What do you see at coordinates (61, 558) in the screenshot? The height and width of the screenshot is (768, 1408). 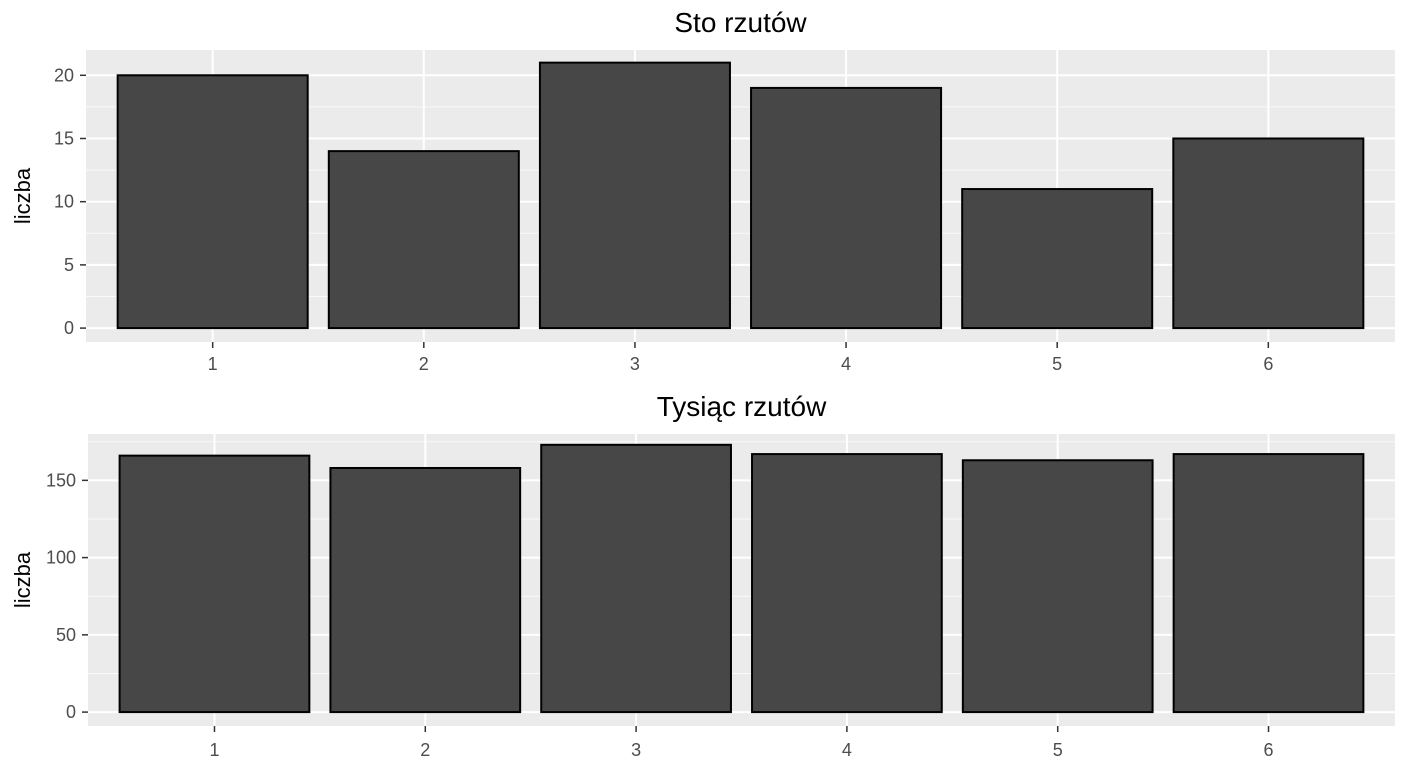 I see `y-tick-label: 100` at bounding box center [61, 558].